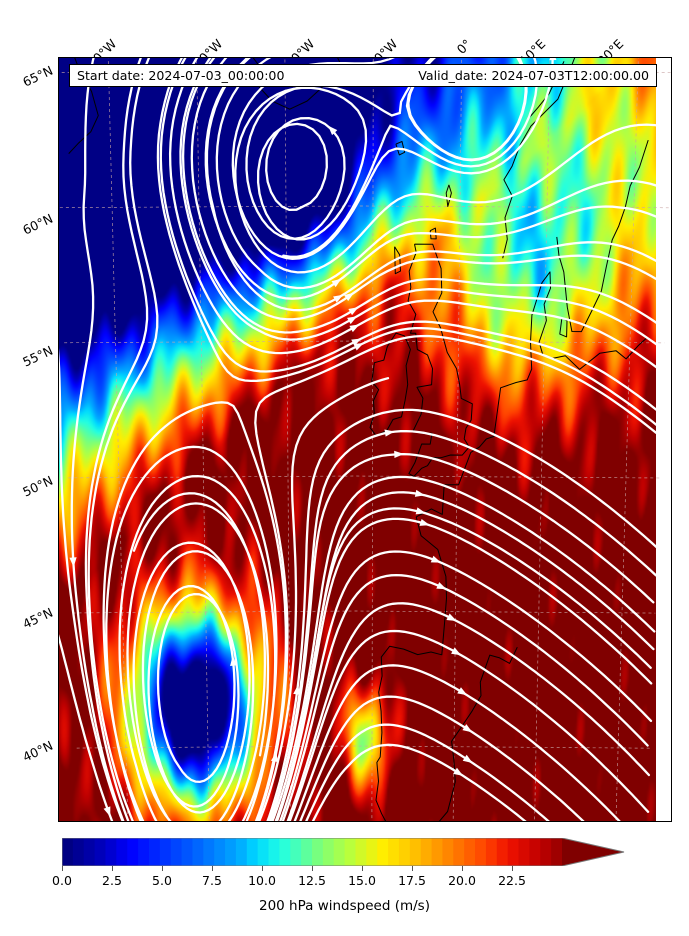  What do you see at coordinates (397, 260) in the screenshot?
I see `coastline-hebrides` at bounding box center [397, 260].